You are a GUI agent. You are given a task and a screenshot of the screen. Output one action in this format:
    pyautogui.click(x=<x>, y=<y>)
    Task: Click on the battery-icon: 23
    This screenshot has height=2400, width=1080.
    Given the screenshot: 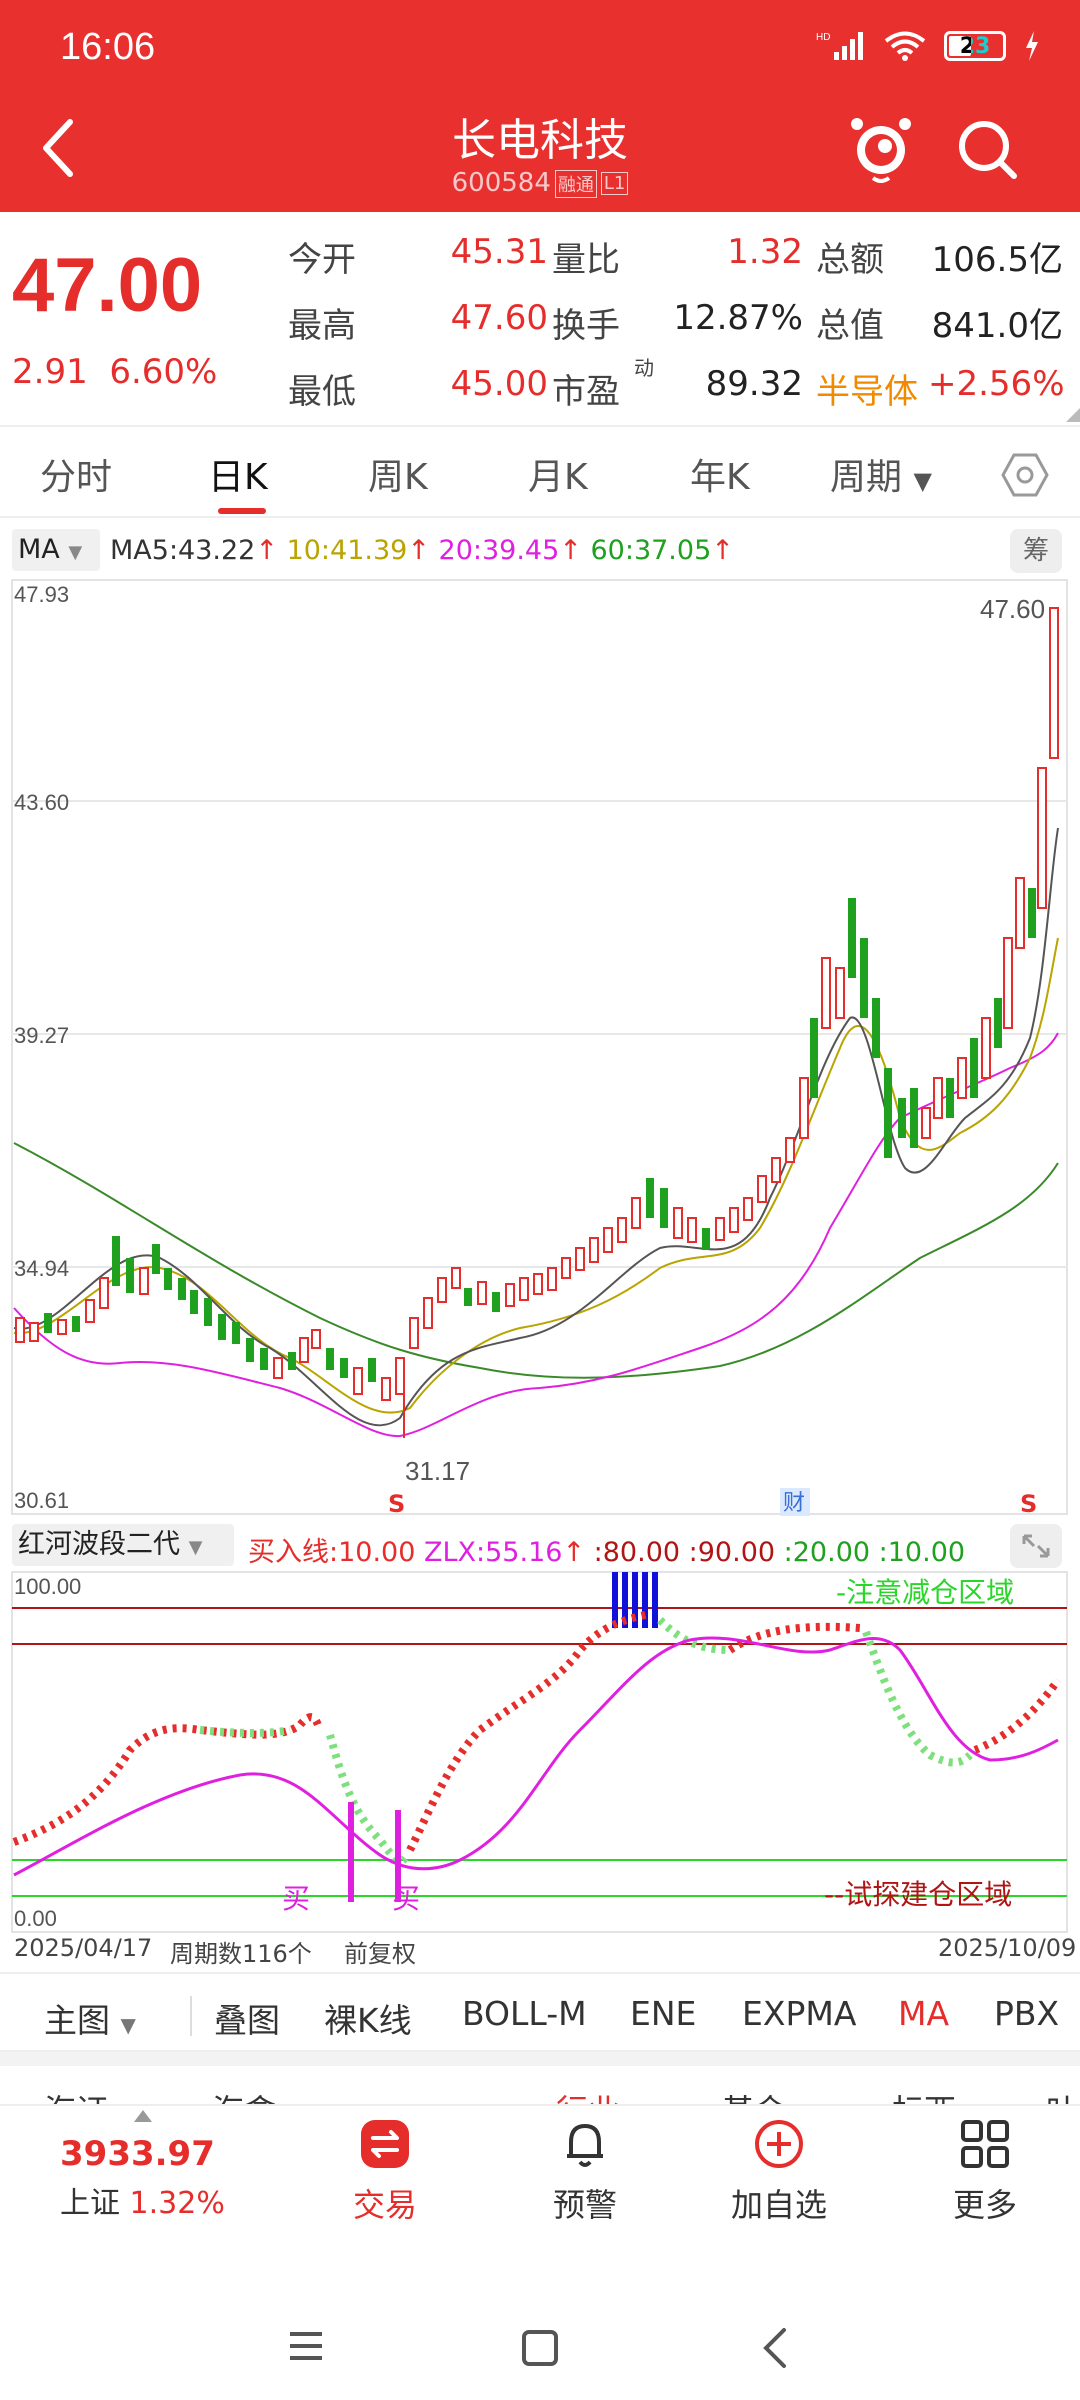 What is the action you would take?
    pyautogui.click(x=975, y=46)
    